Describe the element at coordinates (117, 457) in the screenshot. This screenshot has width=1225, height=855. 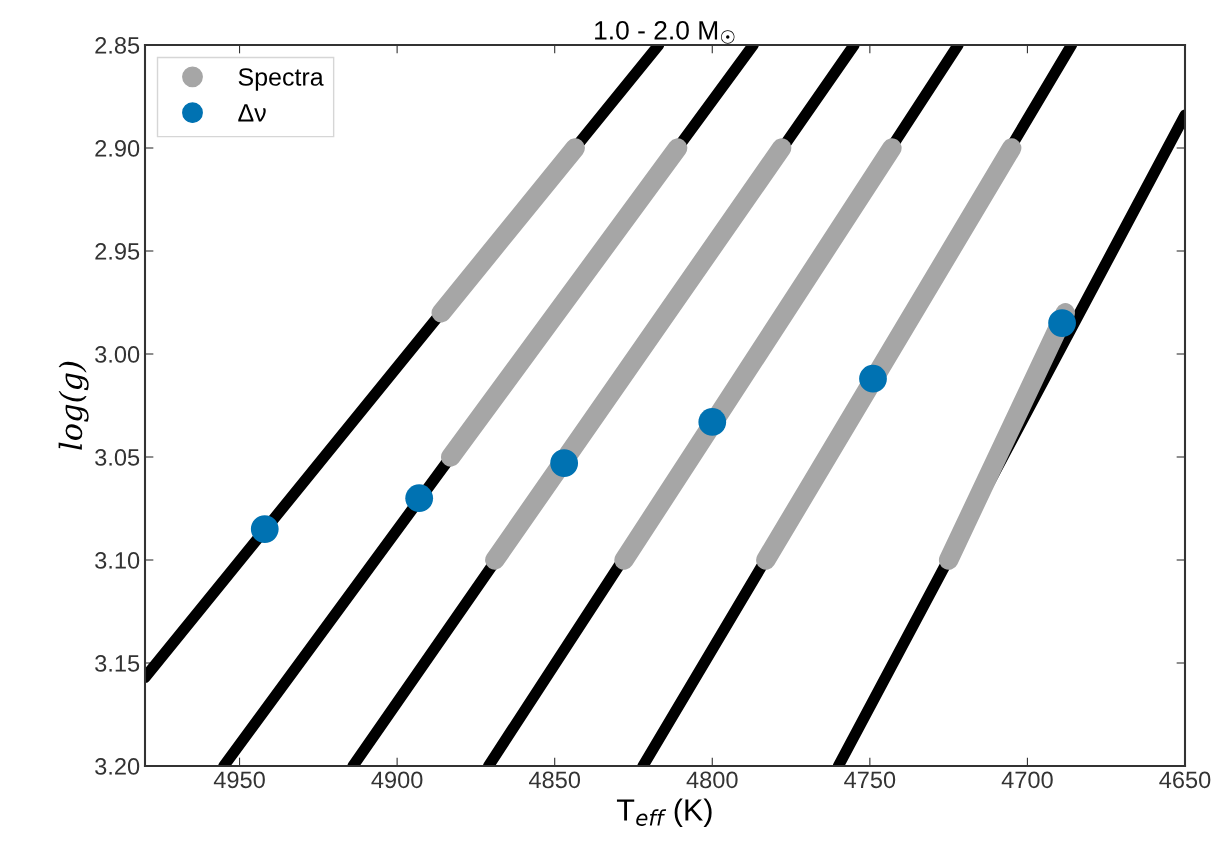
I see `y-tick-label: 3.05` at that location.